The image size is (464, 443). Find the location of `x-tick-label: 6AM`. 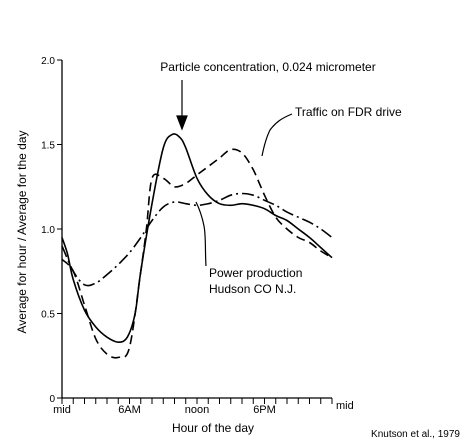

x-tick-label: 6AM is located at coordinates (129, 410).